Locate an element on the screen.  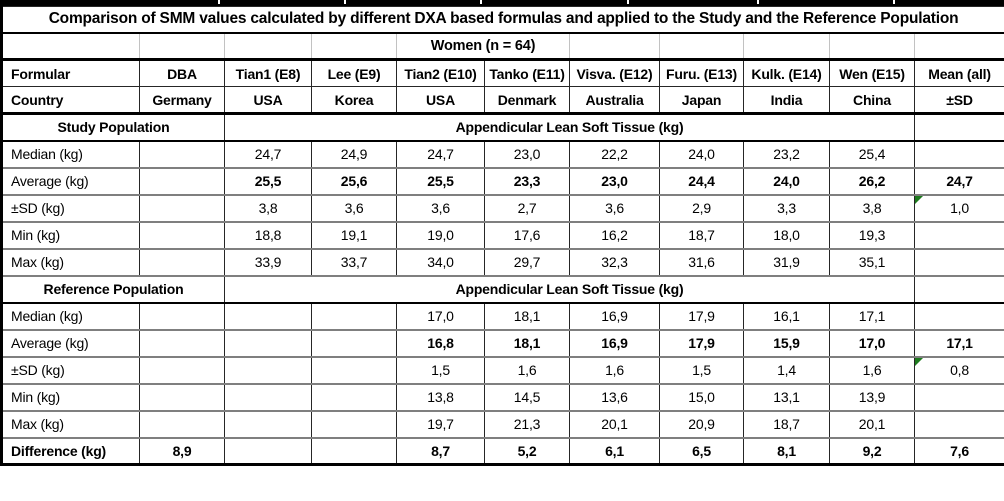
formula-header-label: Formular is located at coordinates (70, 73).